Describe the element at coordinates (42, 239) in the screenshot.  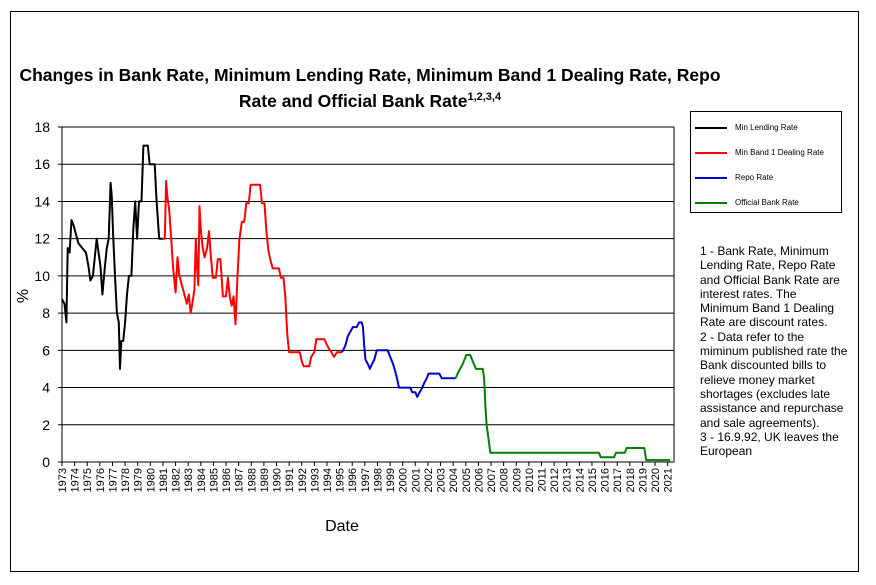
I see `y-tick-label: 12` at that location.